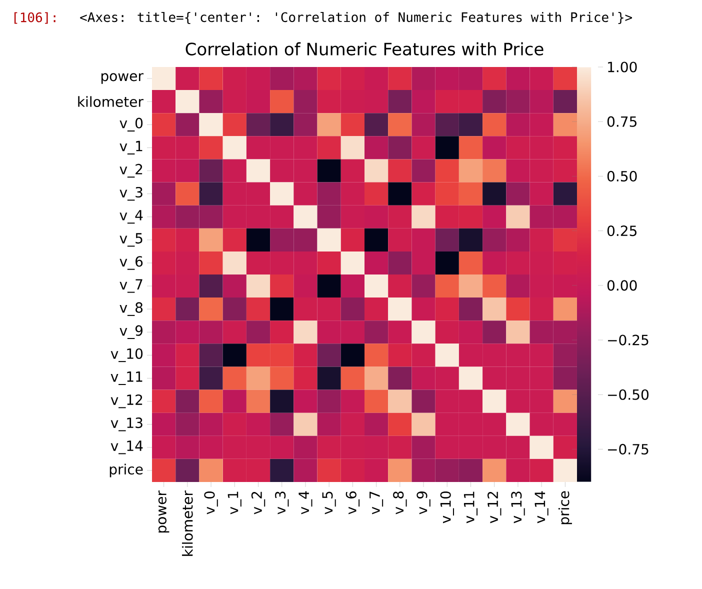  Describe the element at coordinates (111, 102) in the screenshot. I see `y-tick-label: kilometer` at that location.